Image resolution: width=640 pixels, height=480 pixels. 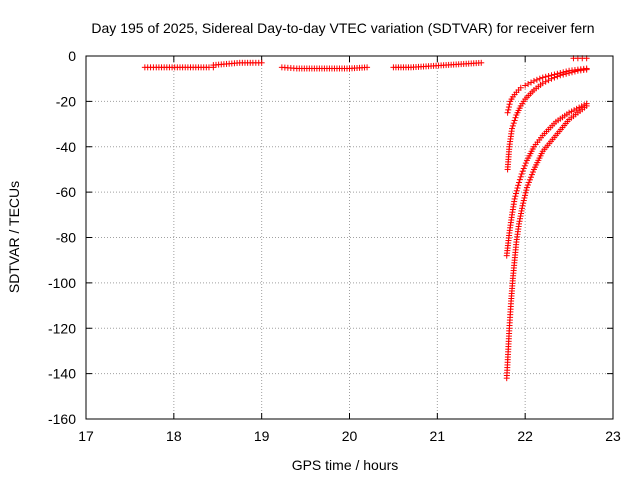 I want to click on x-tick-labels: 17 18 19 20 21 22 23, so click(x=349, y=436).